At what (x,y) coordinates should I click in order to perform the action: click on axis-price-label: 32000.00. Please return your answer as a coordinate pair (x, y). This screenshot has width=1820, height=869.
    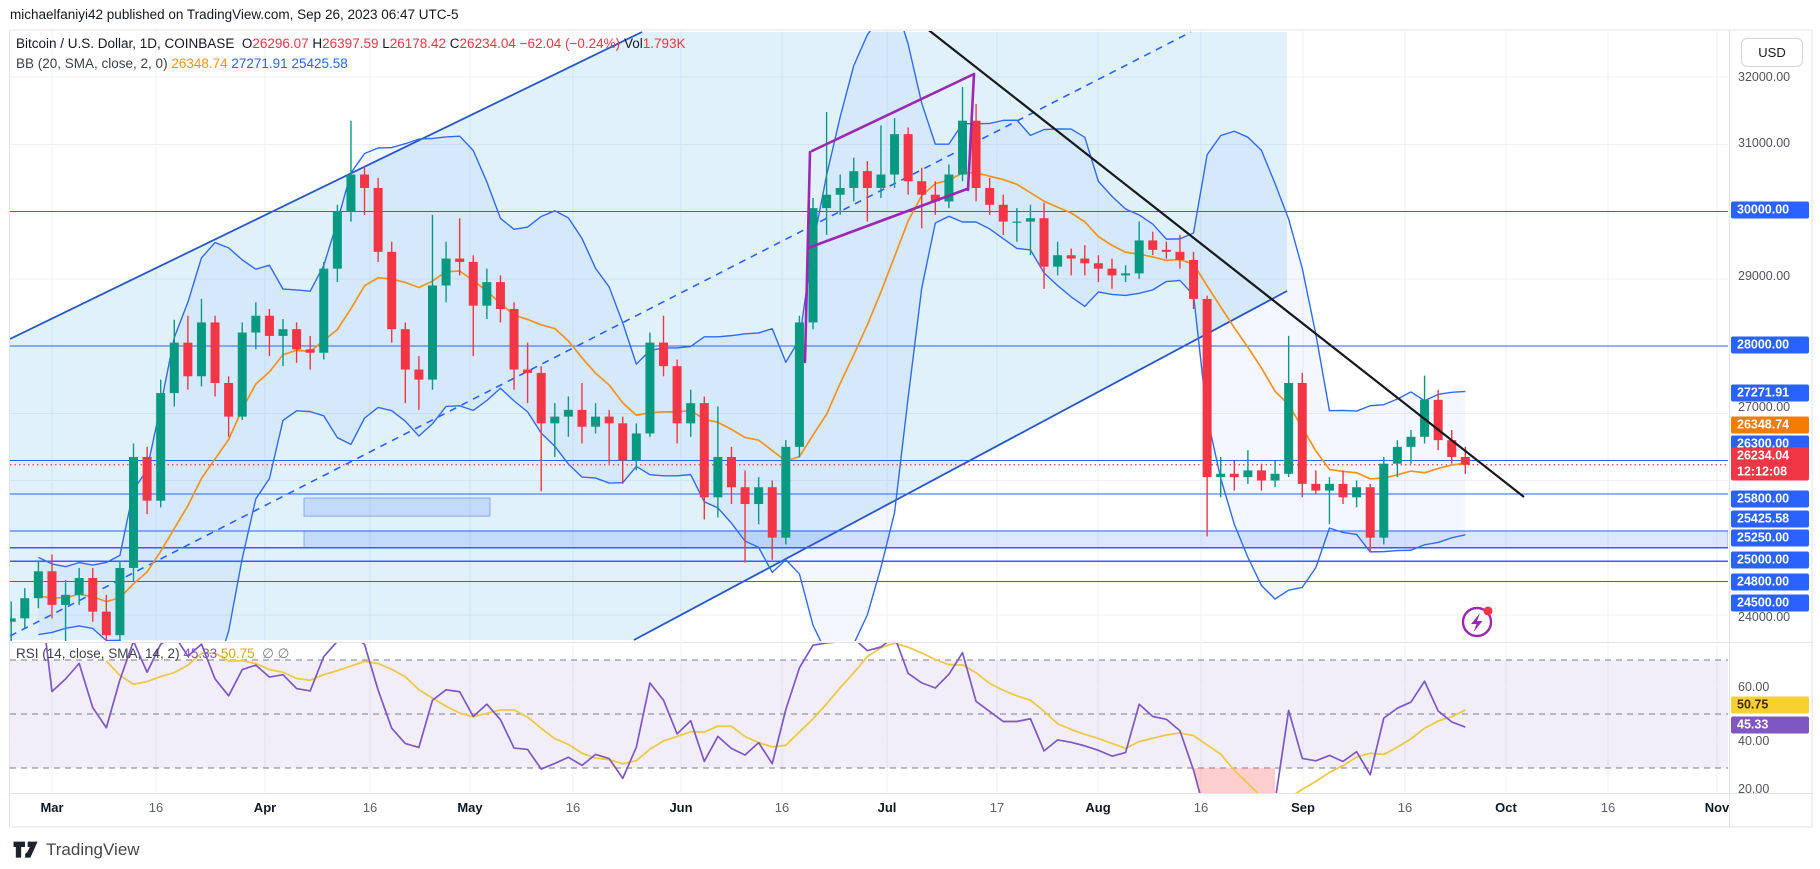
    Looking at the image, I should click on (1764, 77).